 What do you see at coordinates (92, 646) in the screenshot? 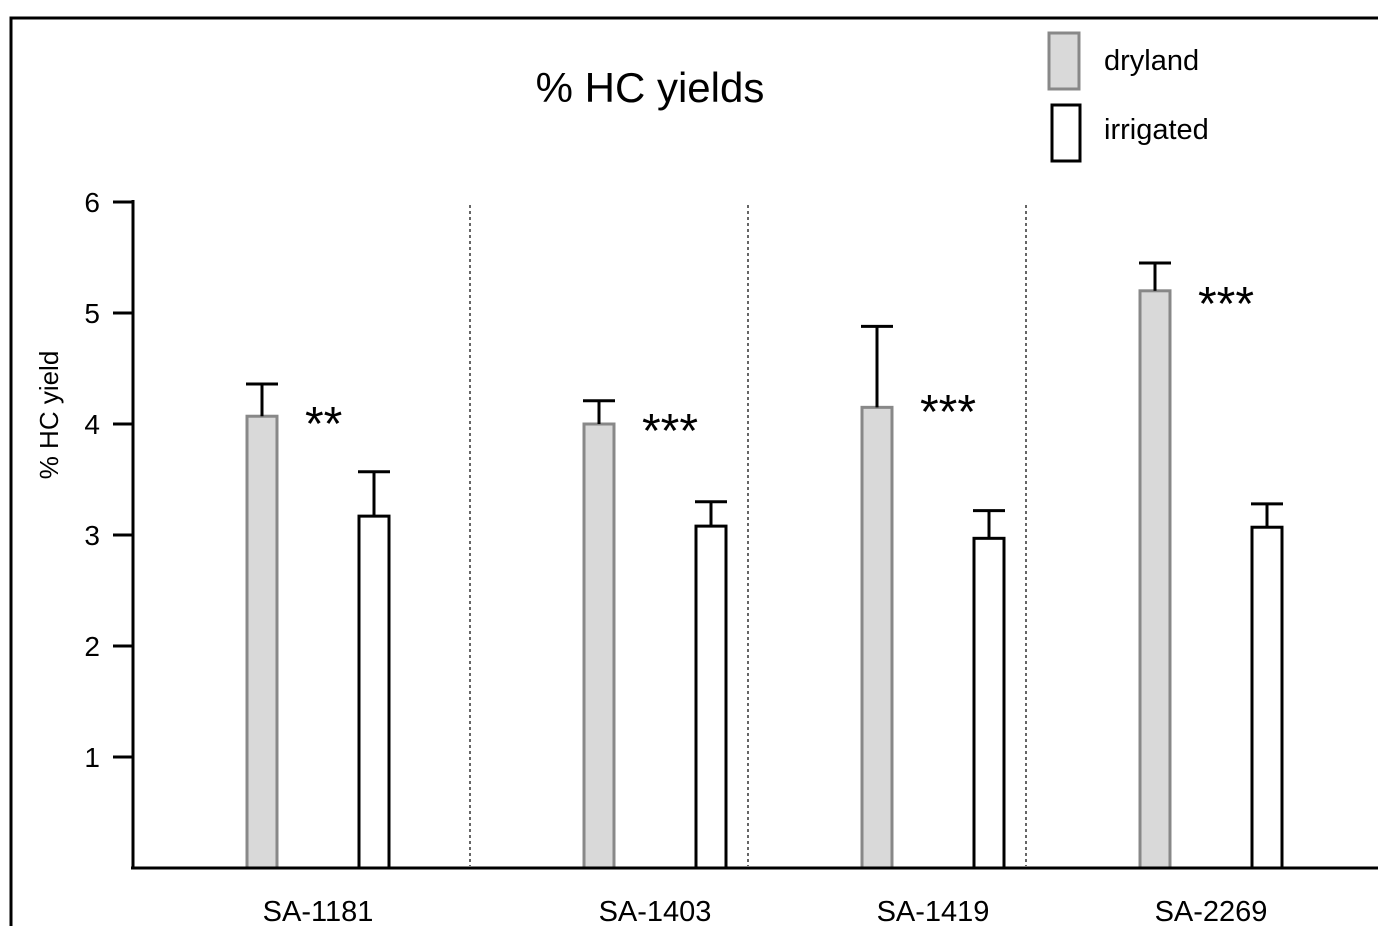
I see `y-tick-label: 2` at bounding box center [92, 646].